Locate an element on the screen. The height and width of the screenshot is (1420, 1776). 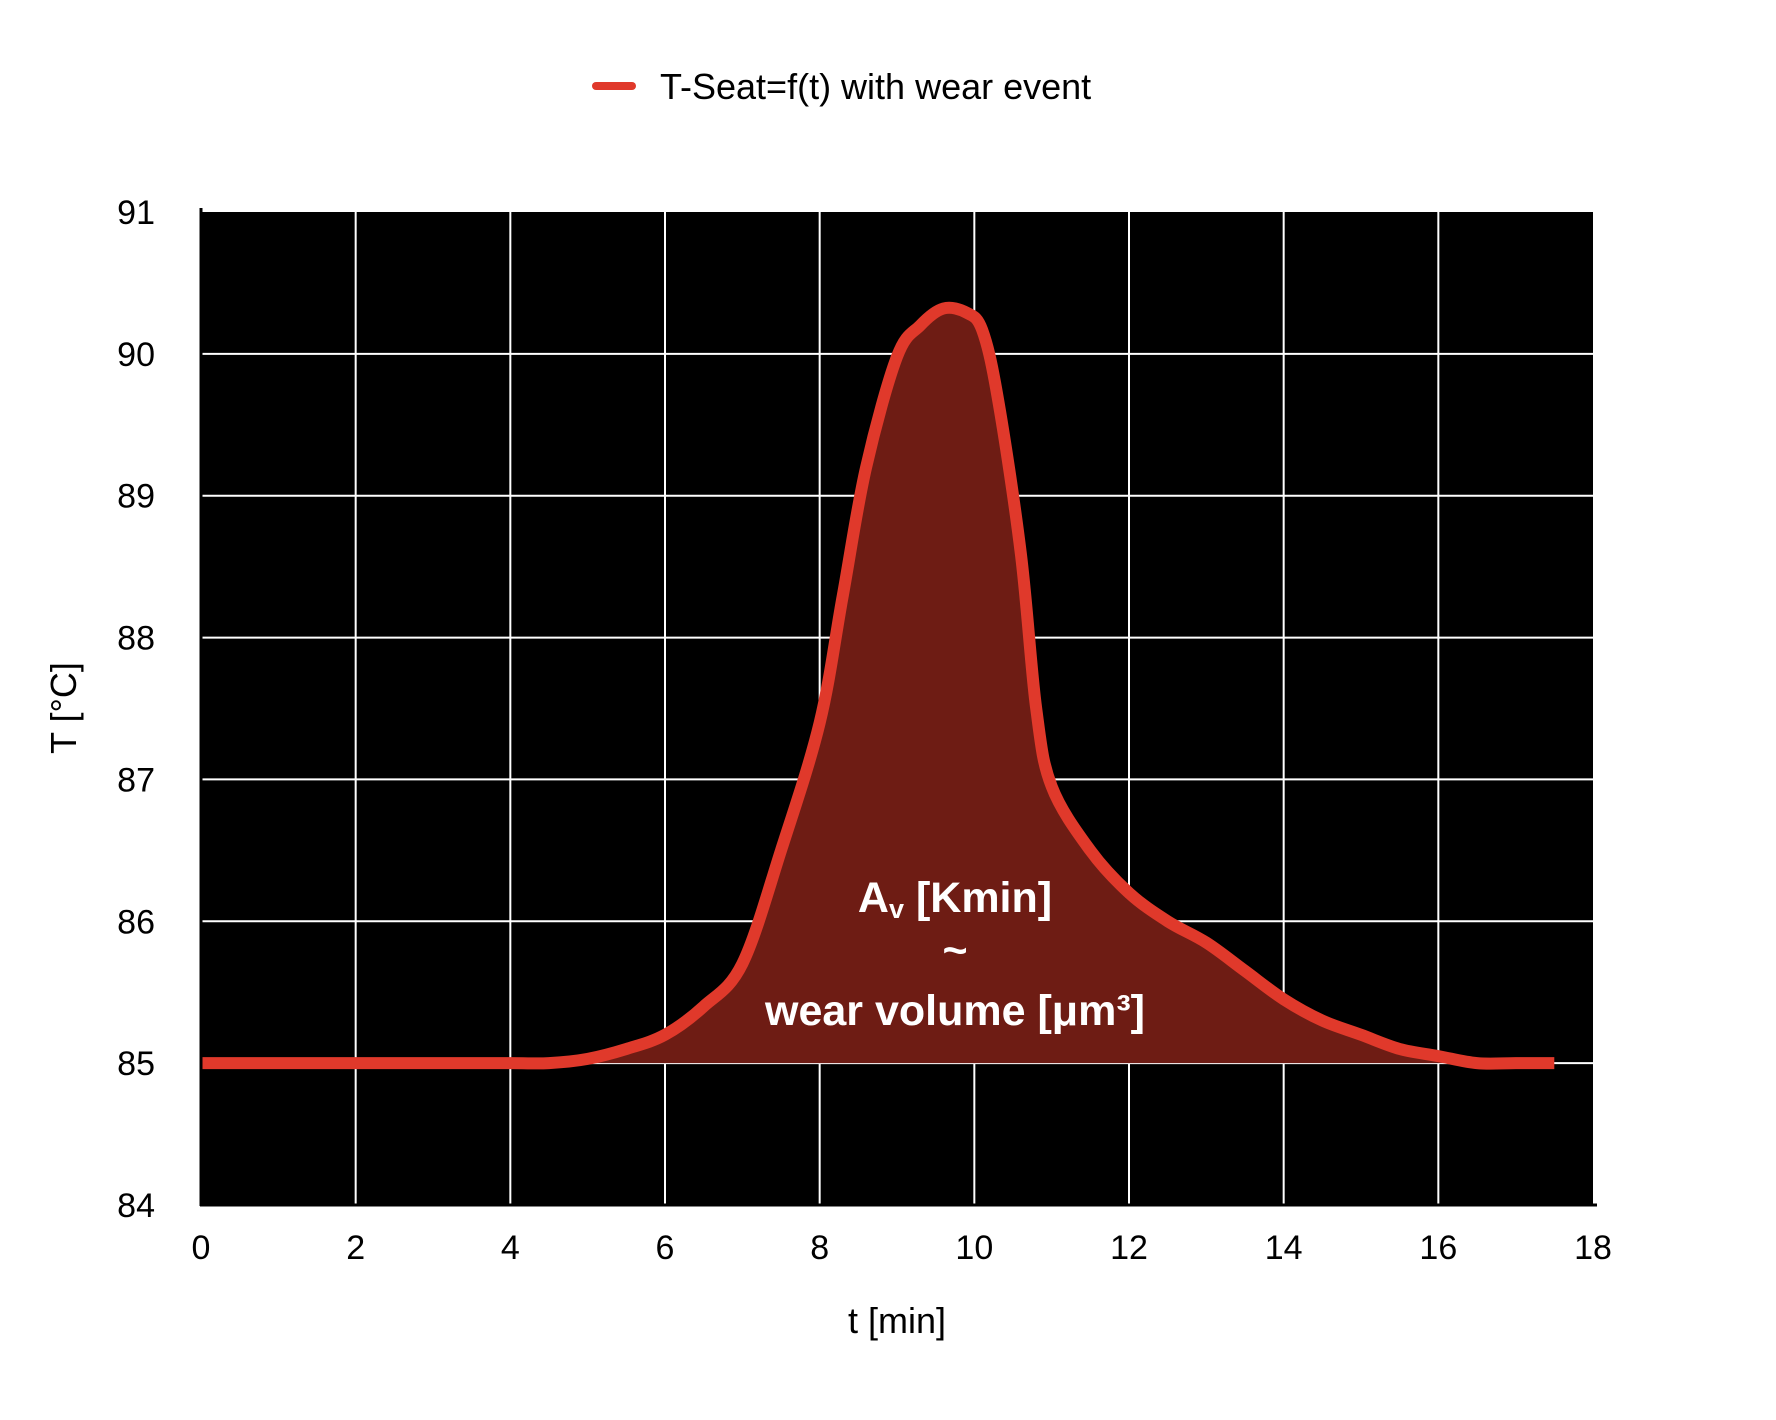
x-tick-label-7: 14 is located at coordinates (1284, 1248).